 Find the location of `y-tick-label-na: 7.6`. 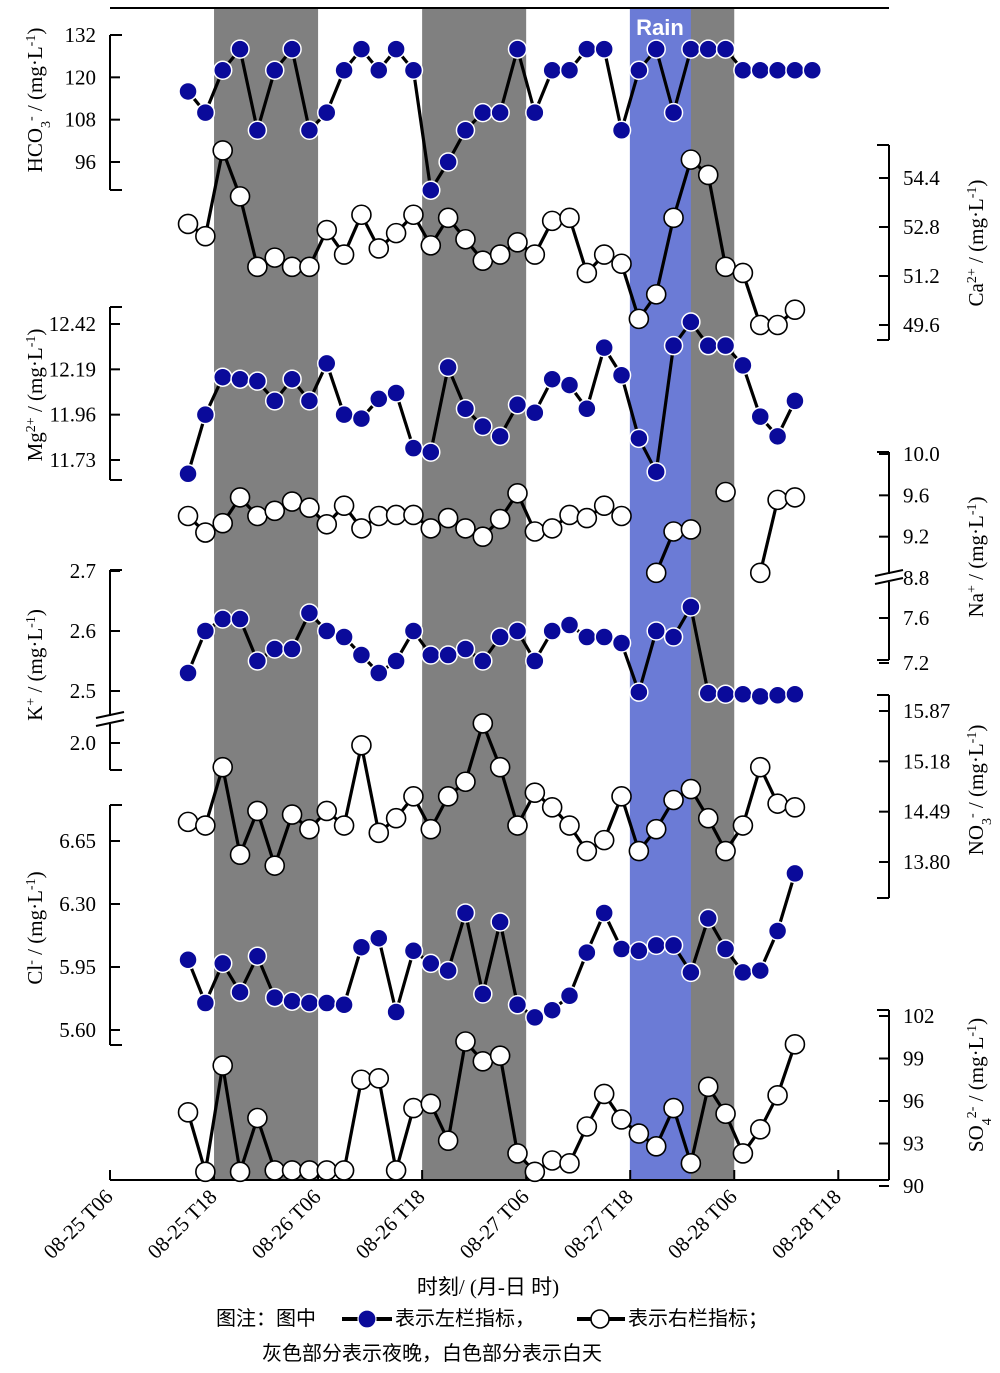

y-tick-label-na: 7.6 is located at coordinates (916, 618).